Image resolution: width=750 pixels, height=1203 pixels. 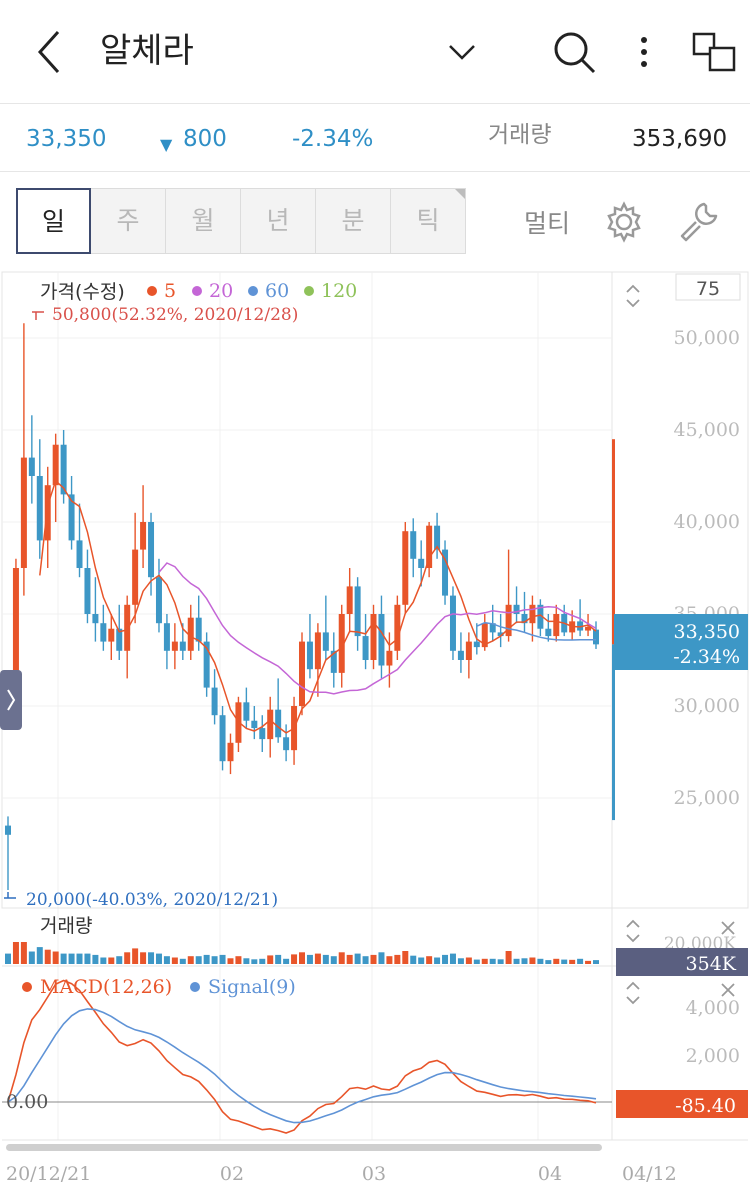 I want to click on ma-dot, so click(x=197, y=291).